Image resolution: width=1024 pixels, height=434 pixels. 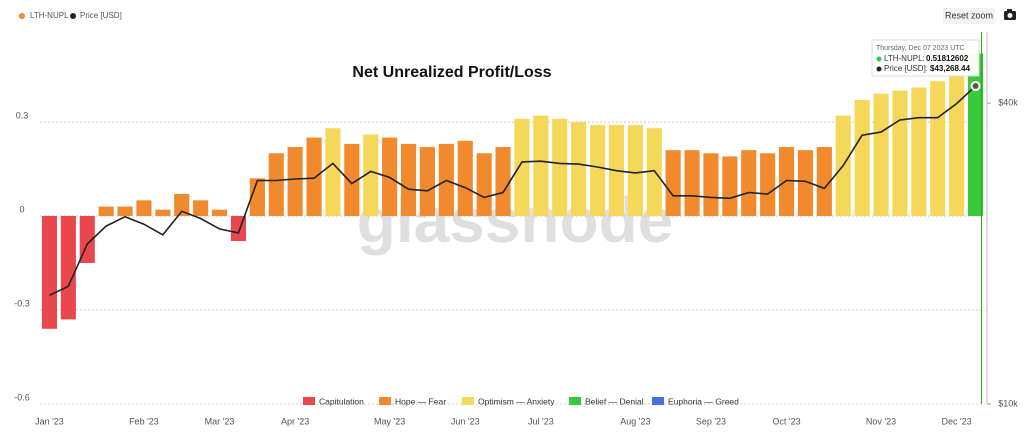 What do you see at coordinates (1010, 14) in the screenshot?
I see `camera-icon` at bounding box center [1010, 14].